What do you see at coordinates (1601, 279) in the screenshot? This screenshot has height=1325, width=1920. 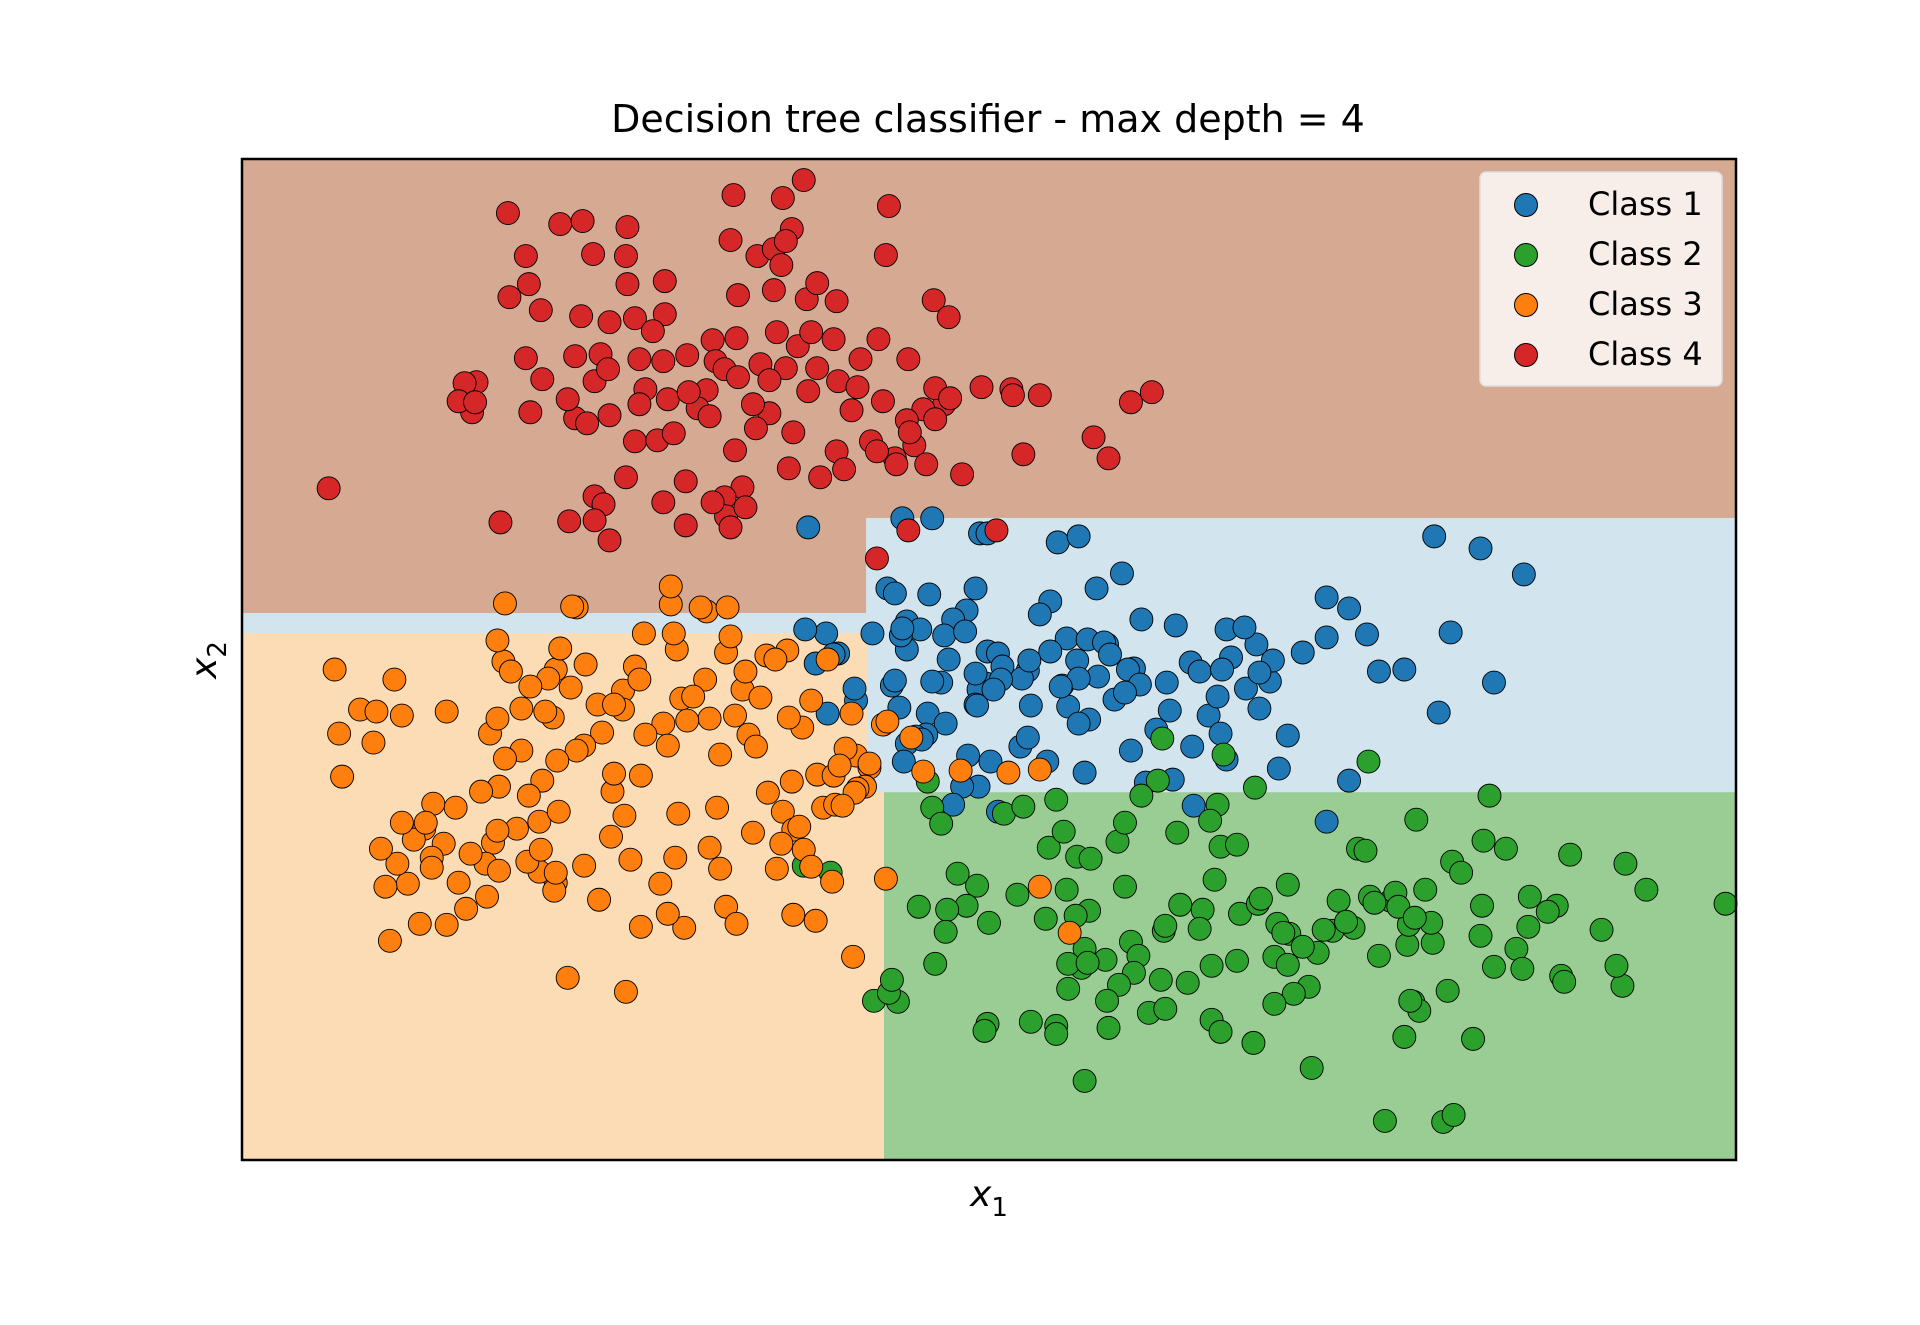 I see `legend-box` at bounding box center [1601, 279].